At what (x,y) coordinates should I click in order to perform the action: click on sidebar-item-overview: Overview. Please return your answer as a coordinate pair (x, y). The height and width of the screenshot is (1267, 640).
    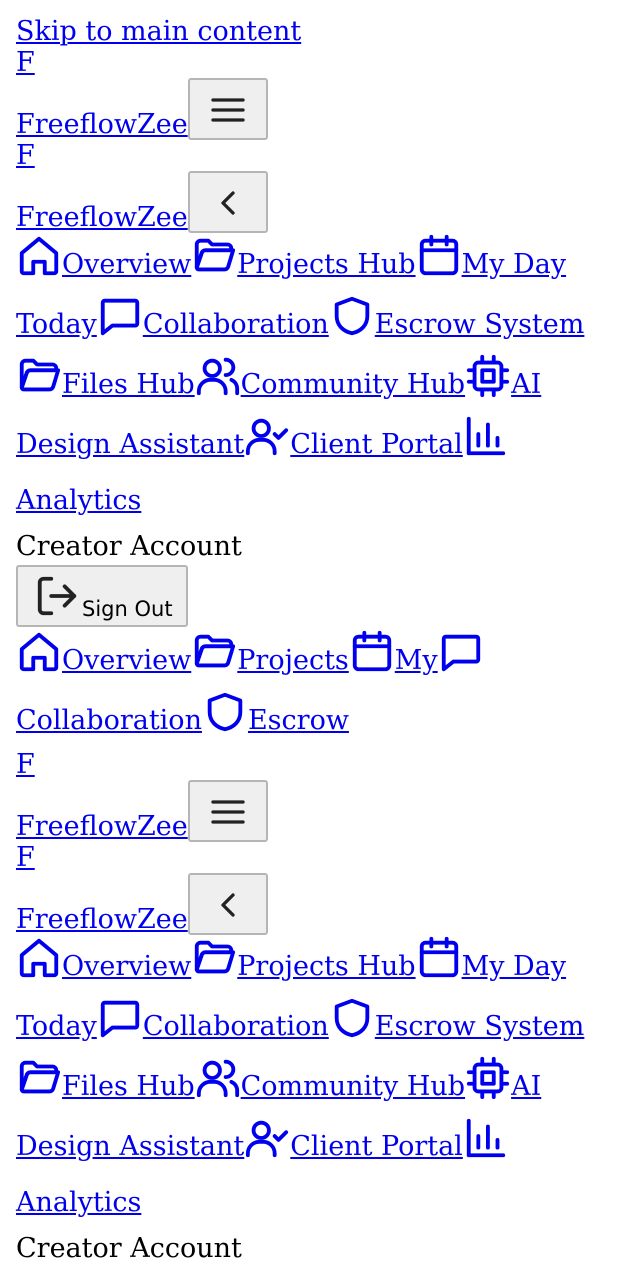
    Looking at the image, I should click on (127, 265).